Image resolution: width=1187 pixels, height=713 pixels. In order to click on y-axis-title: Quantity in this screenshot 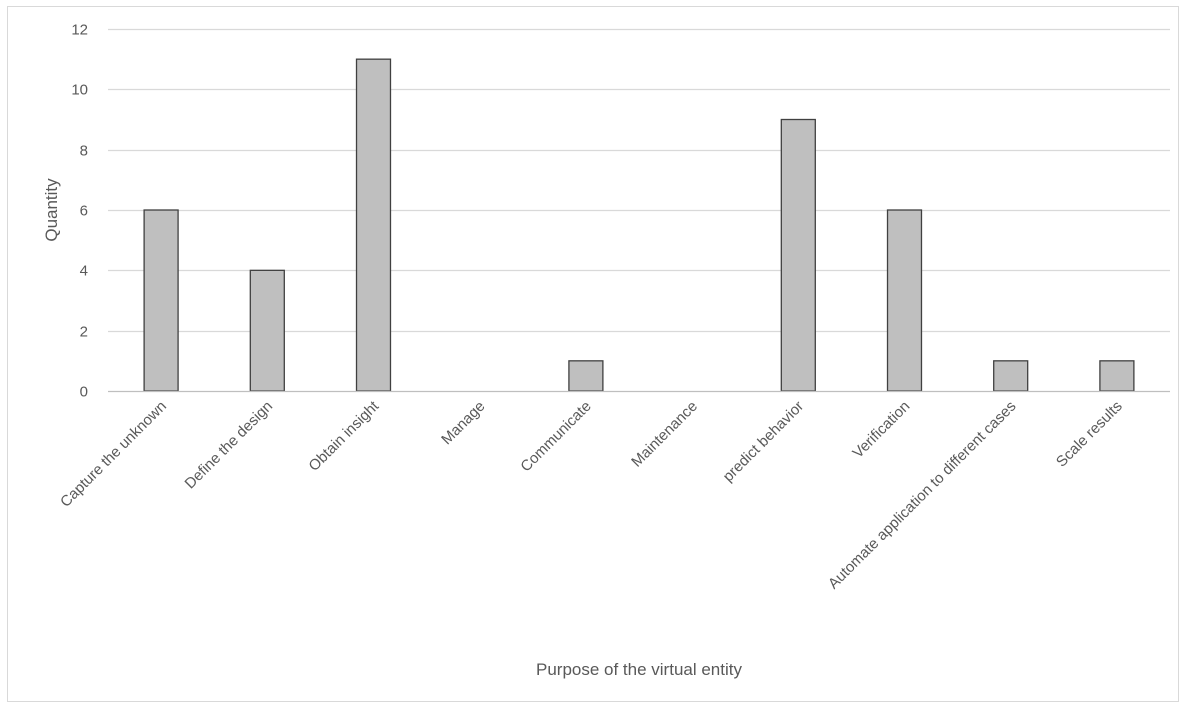, I will do `click(51, 210)`.